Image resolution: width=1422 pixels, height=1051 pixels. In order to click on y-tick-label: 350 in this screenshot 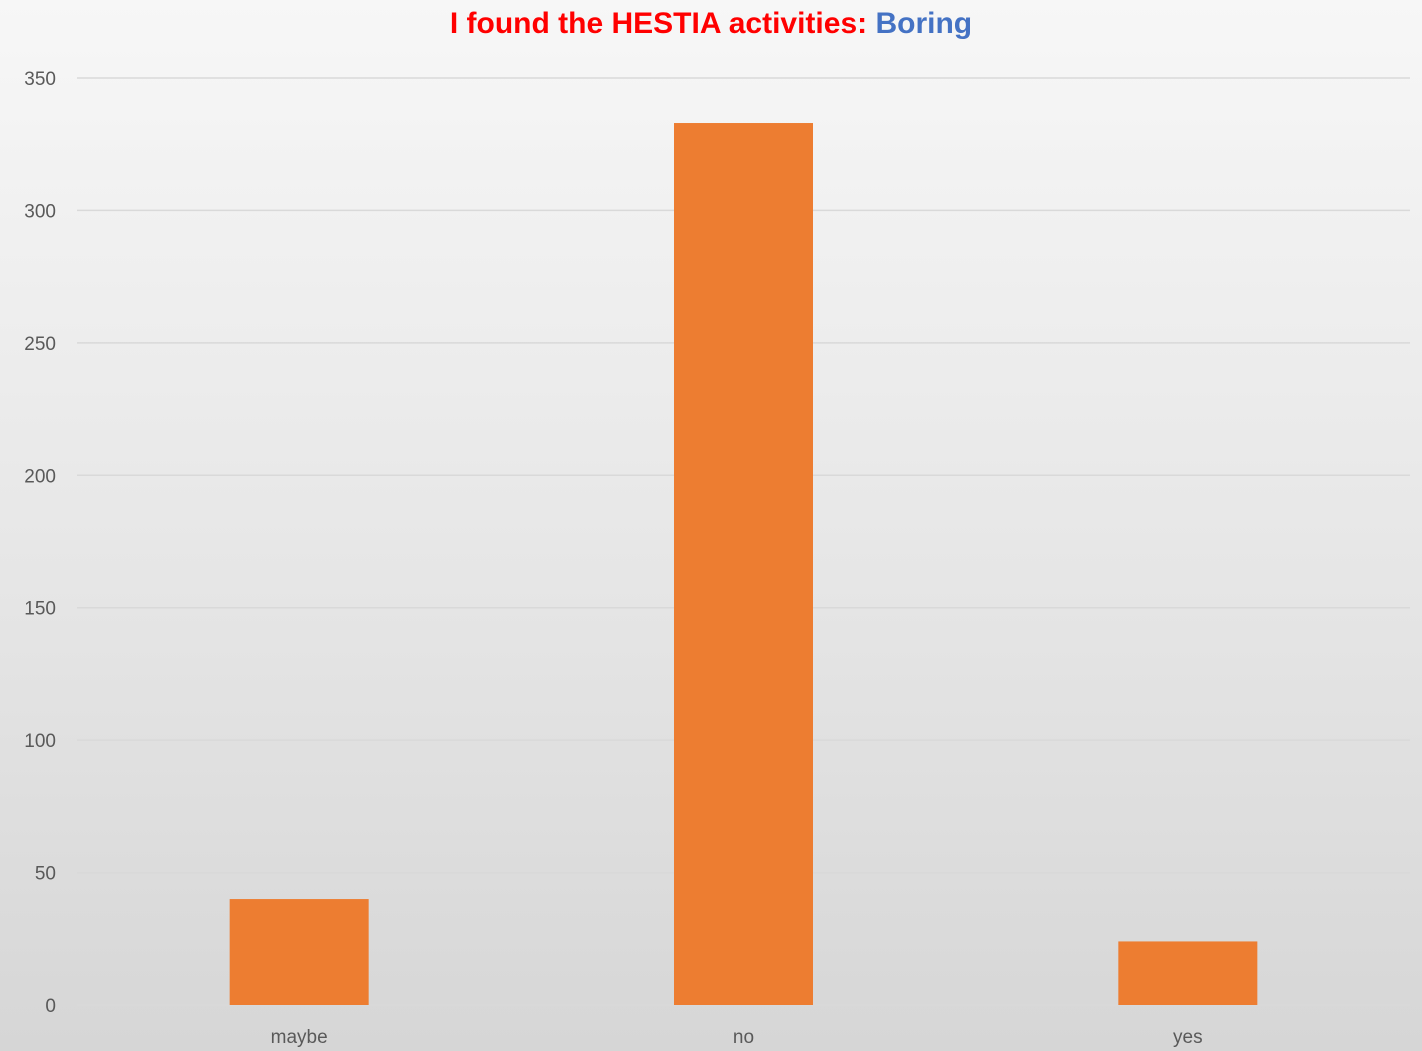, I will do `click(40, 79)`.